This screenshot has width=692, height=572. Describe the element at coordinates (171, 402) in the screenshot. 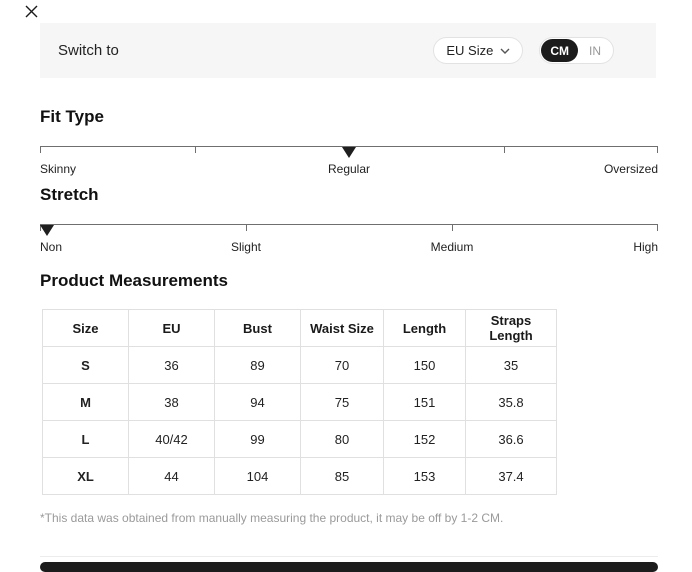

I see `measurement-cell: 38` at that location.